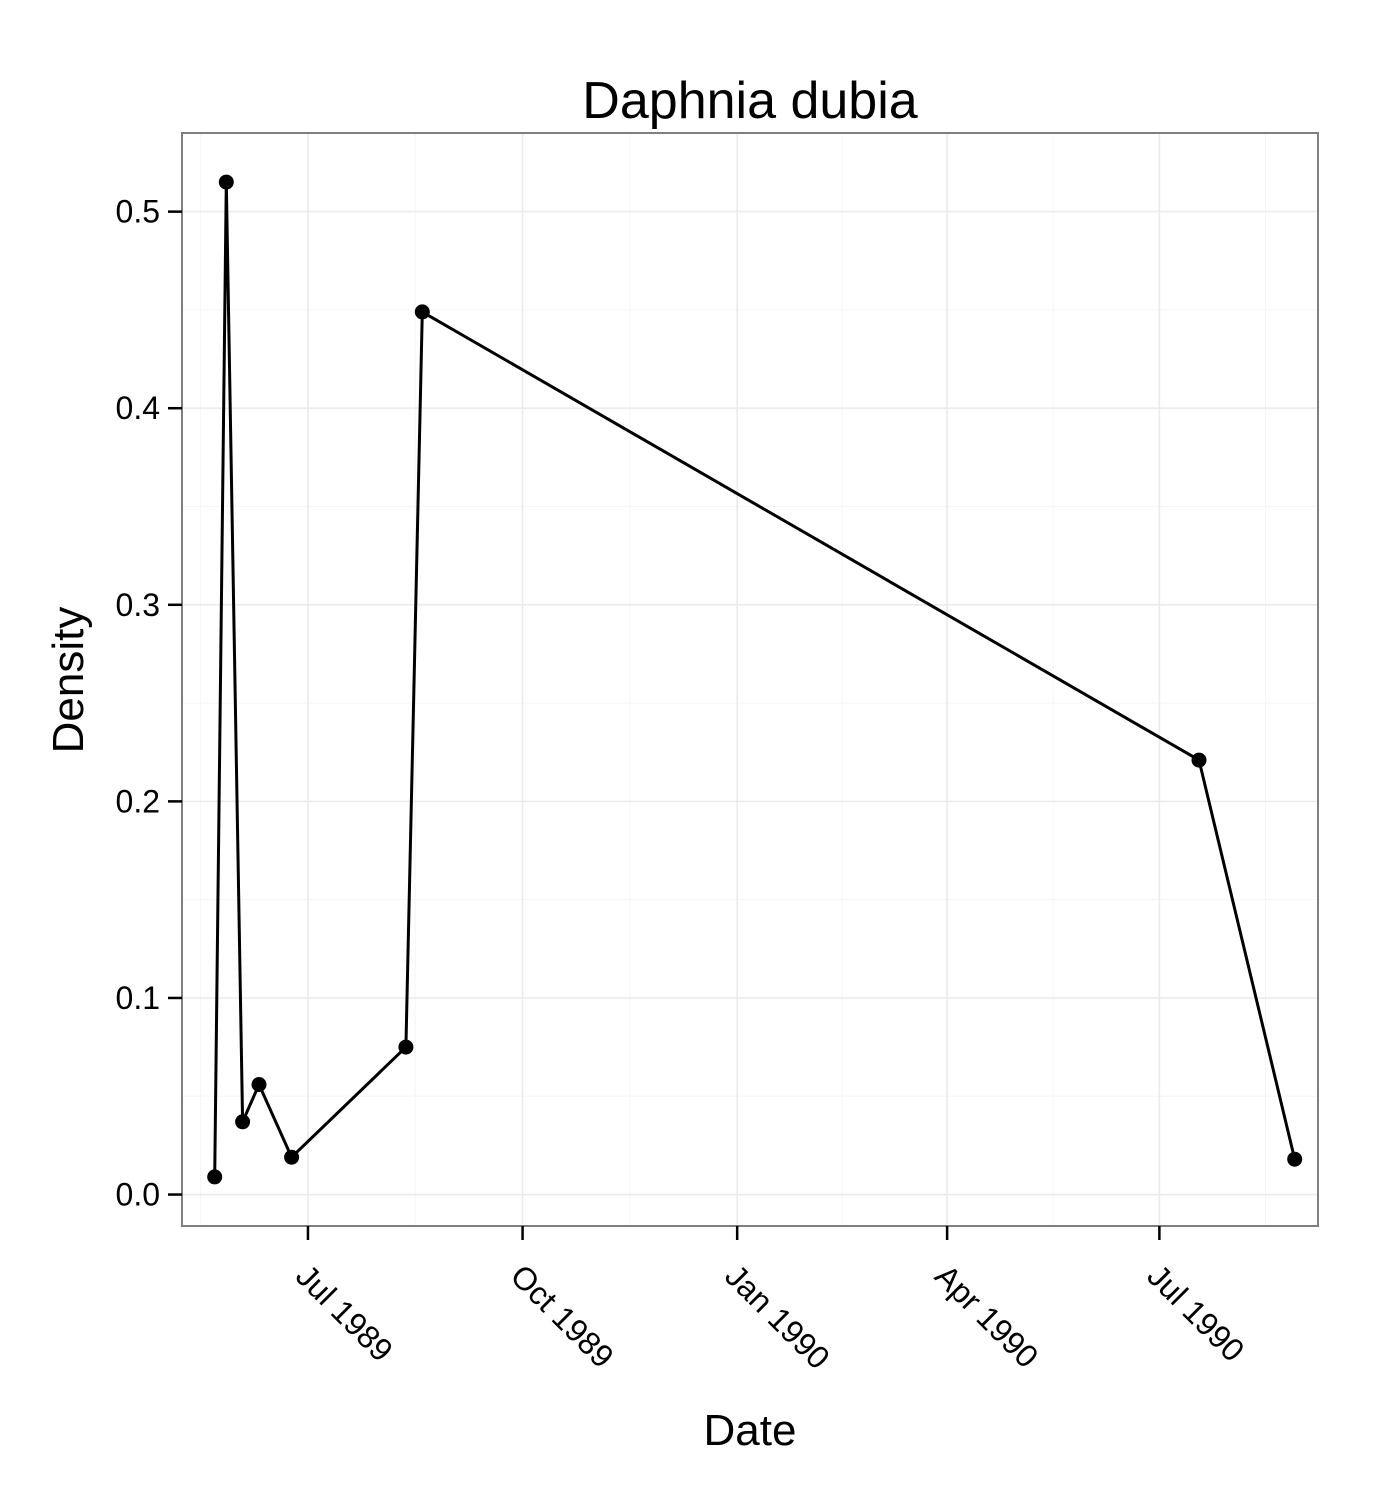 Image resolution: width=1379 pixels, height=1491 pixels. I want to click on y-axis-title: Density, so click(68, 680).